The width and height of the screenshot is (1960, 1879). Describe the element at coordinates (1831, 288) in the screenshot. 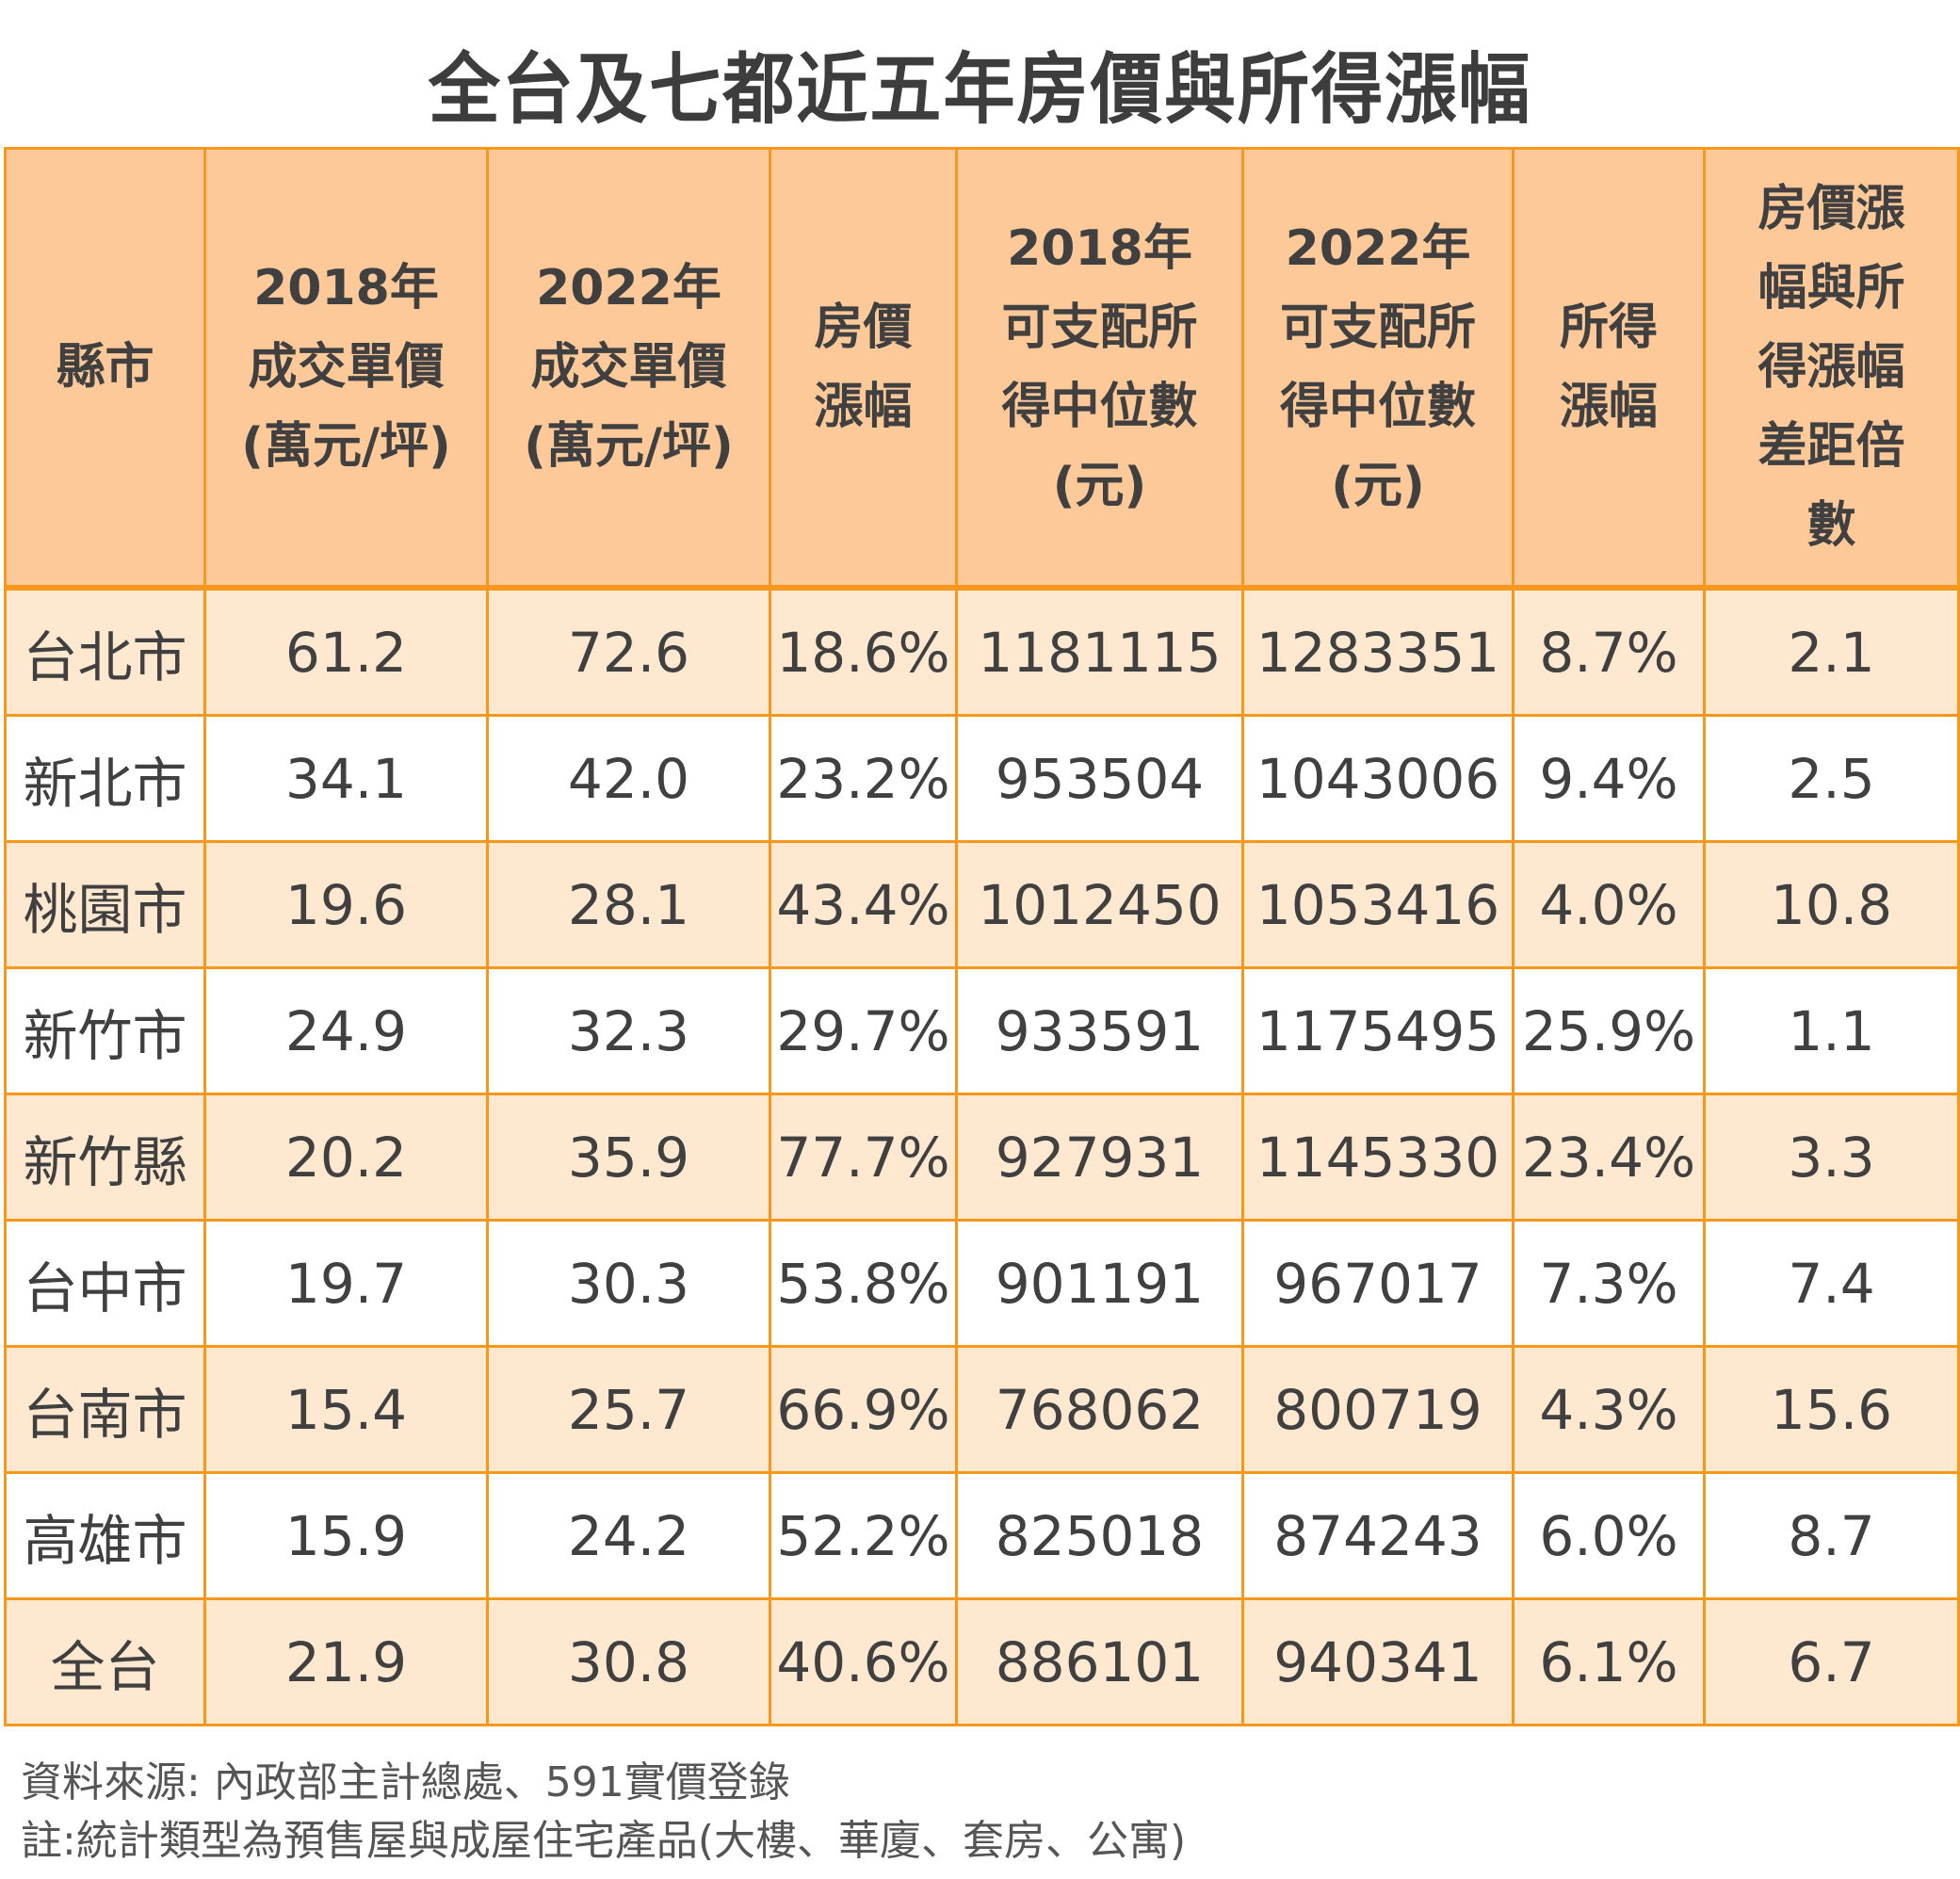

I see `header-line: 幅與所` at that location.